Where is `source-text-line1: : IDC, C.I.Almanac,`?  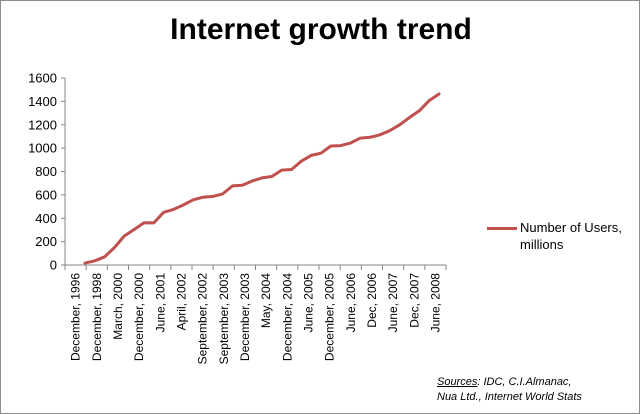
source-text-line1: : IDC, C.I.Almanac, is located at coordinates (524, 382).